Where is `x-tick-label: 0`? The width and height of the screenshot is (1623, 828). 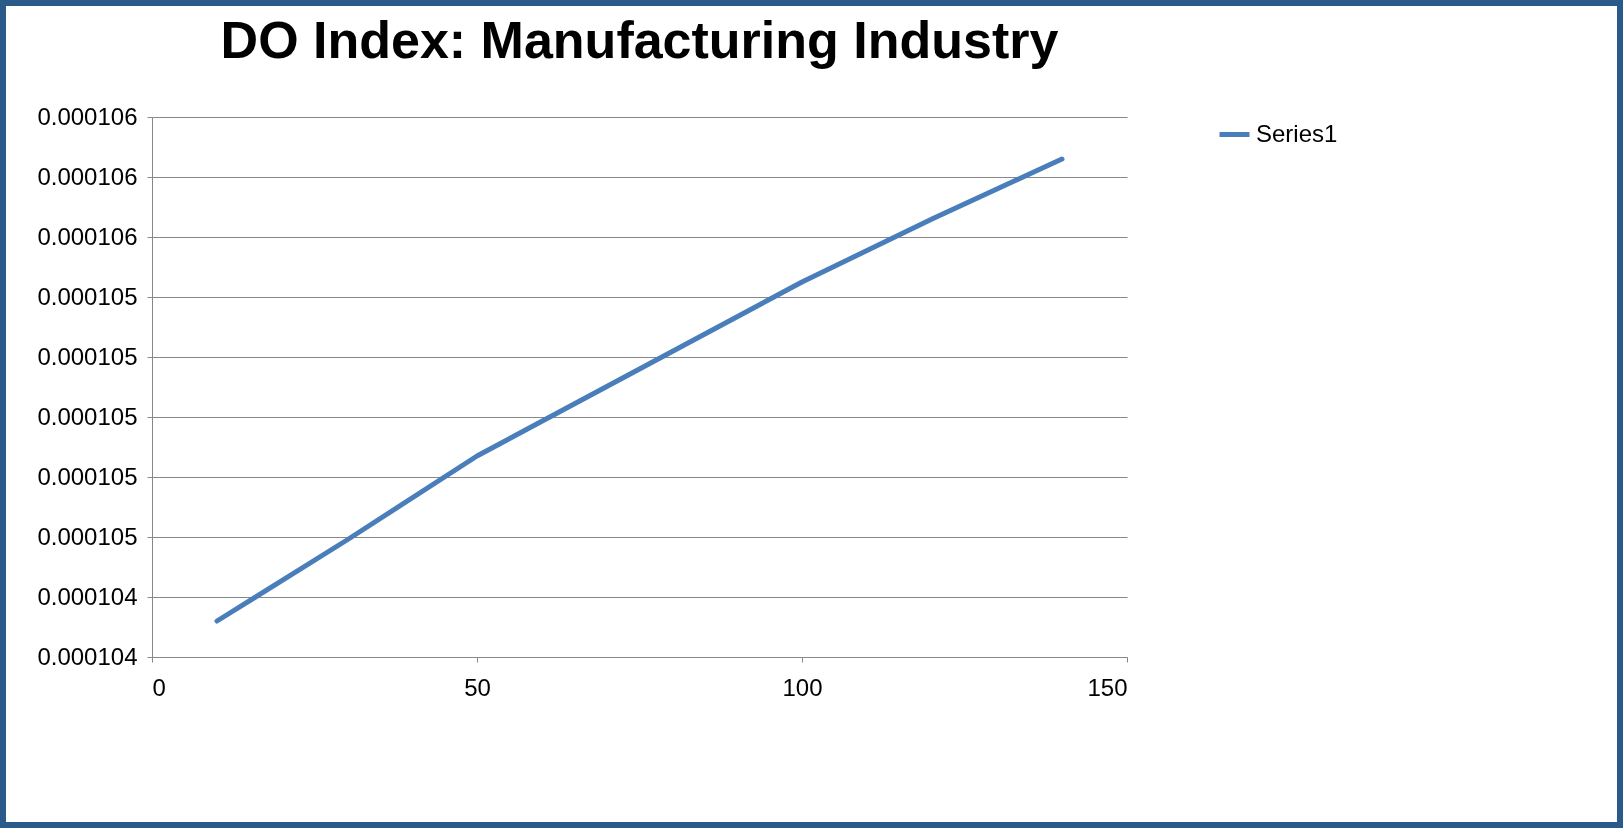
x-tick-label: 0 is located at coordinates (159, 687).